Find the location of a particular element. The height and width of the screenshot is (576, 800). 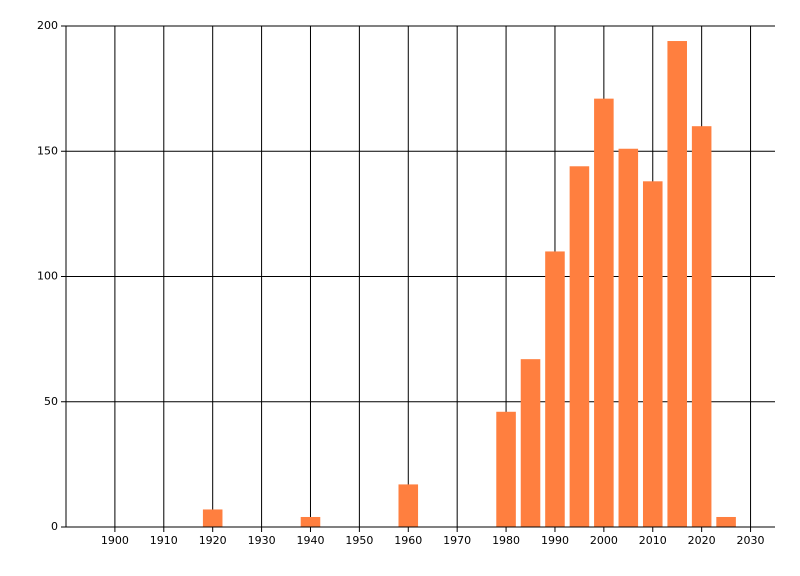

x-tick-label: 2010 is located at coordinates (653, 540).